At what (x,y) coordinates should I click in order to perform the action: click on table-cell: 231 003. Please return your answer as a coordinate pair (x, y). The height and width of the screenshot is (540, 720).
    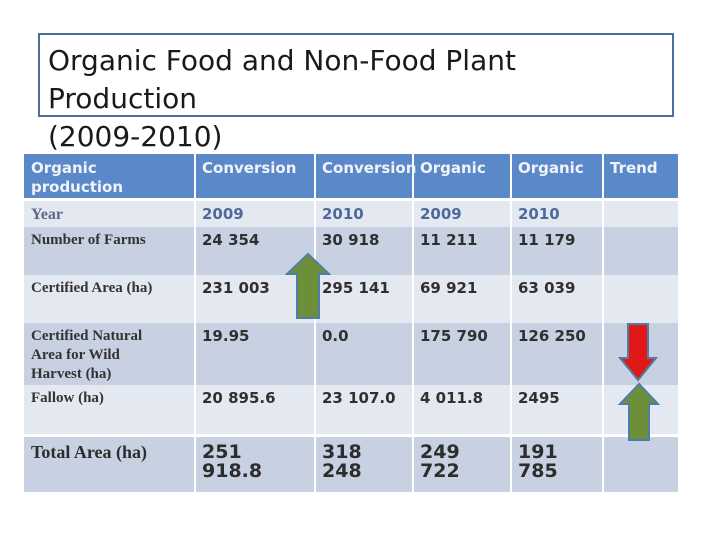
    Looking at the image, I should click on (255, 299).